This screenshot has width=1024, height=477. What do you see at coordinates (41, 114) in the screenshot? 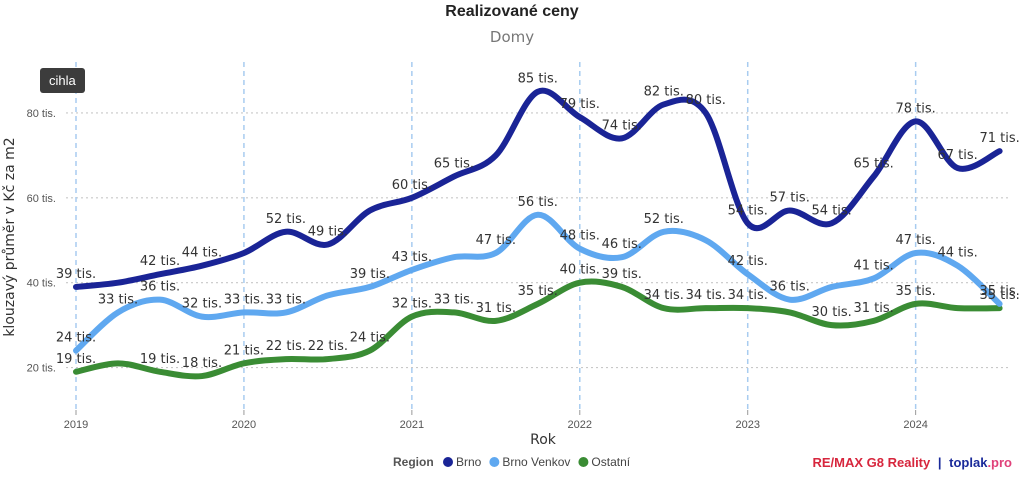
I see `y-tick-label: 80 tis.` at bounding box center [41, 114].